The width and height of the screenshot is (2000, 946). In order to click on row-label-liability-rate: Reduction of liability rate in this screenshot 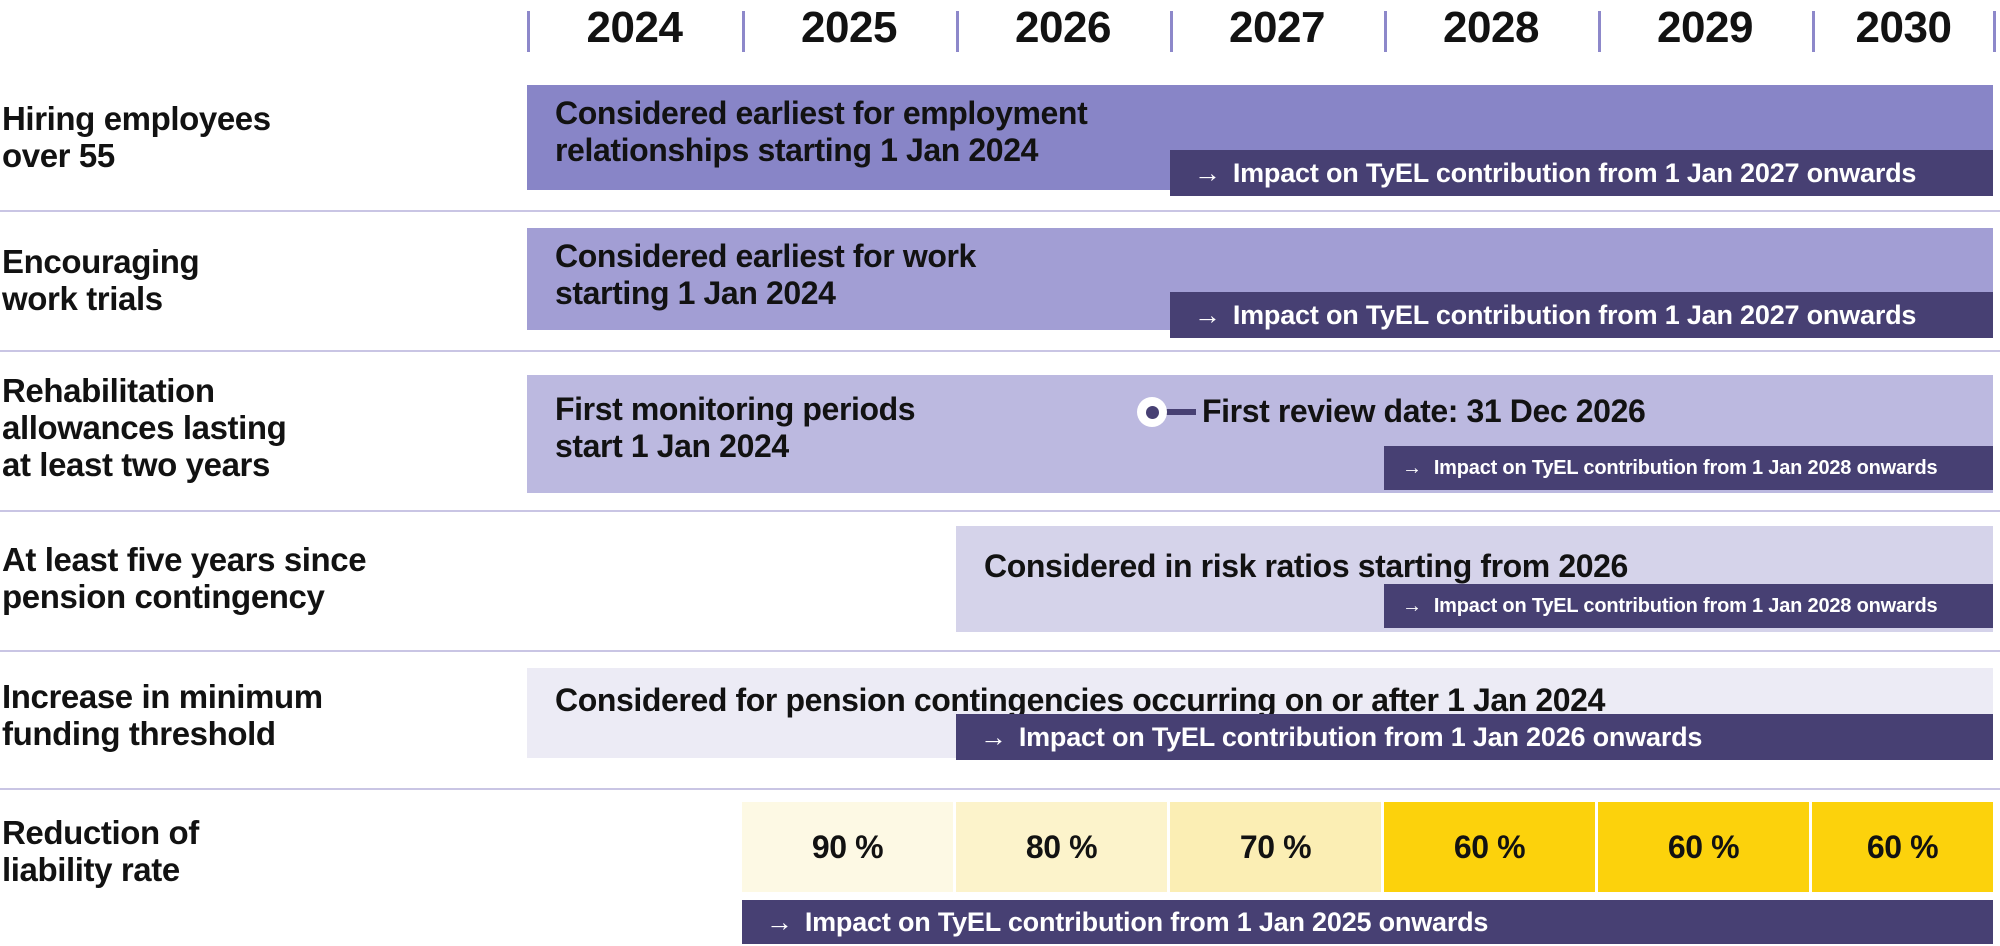, I will do `click(100, 851)`.